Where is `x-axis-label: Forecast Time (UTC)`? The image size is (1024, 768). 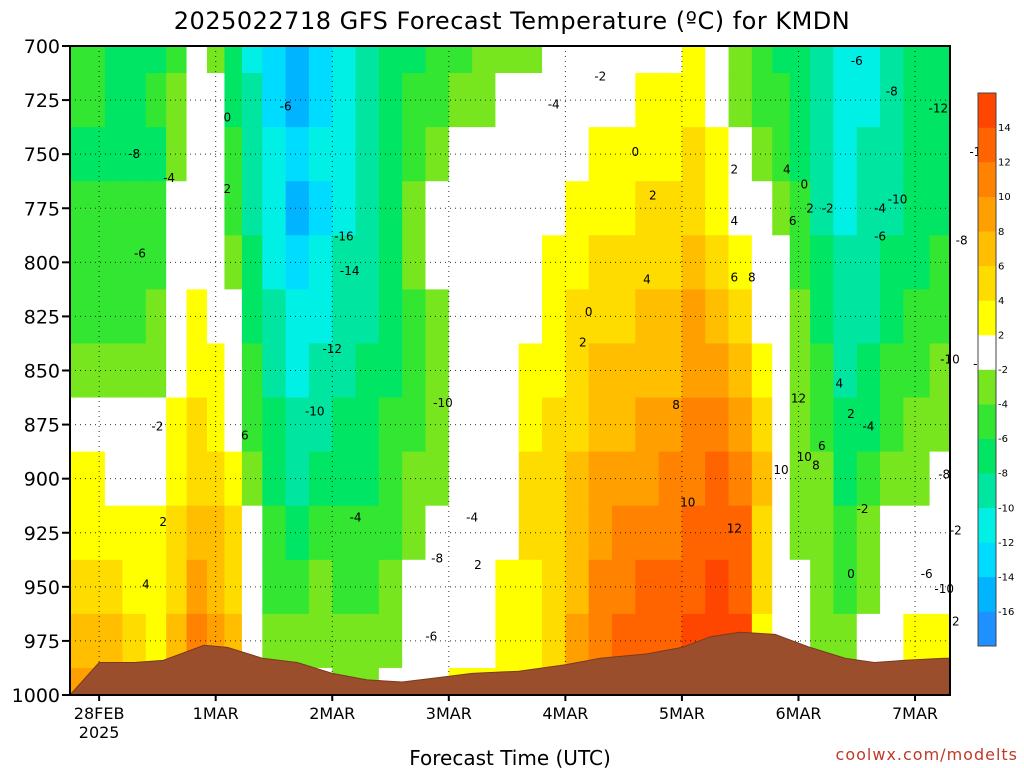
x-axis-label: Forecast Time (UTC) is located at coordinates (510, 757).